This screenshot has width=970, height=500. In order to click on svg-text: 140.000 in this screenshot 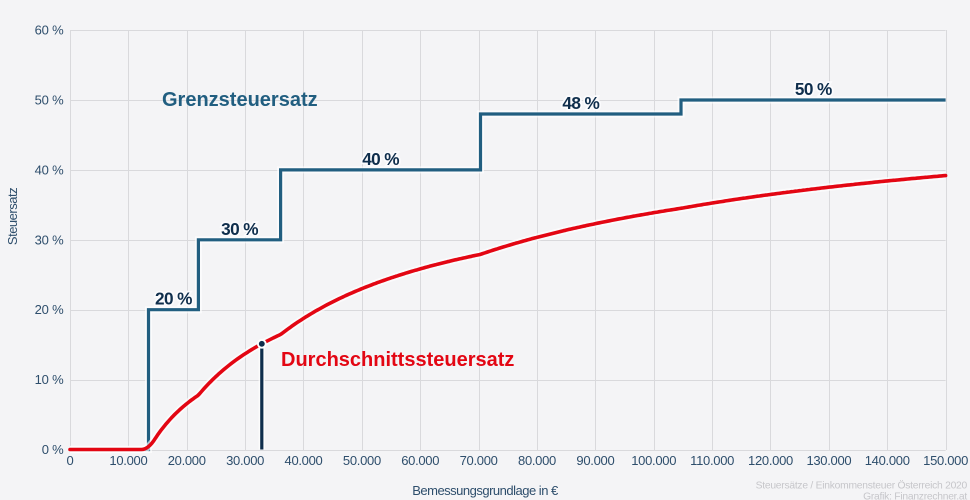, I will do `click(887, 460)`.